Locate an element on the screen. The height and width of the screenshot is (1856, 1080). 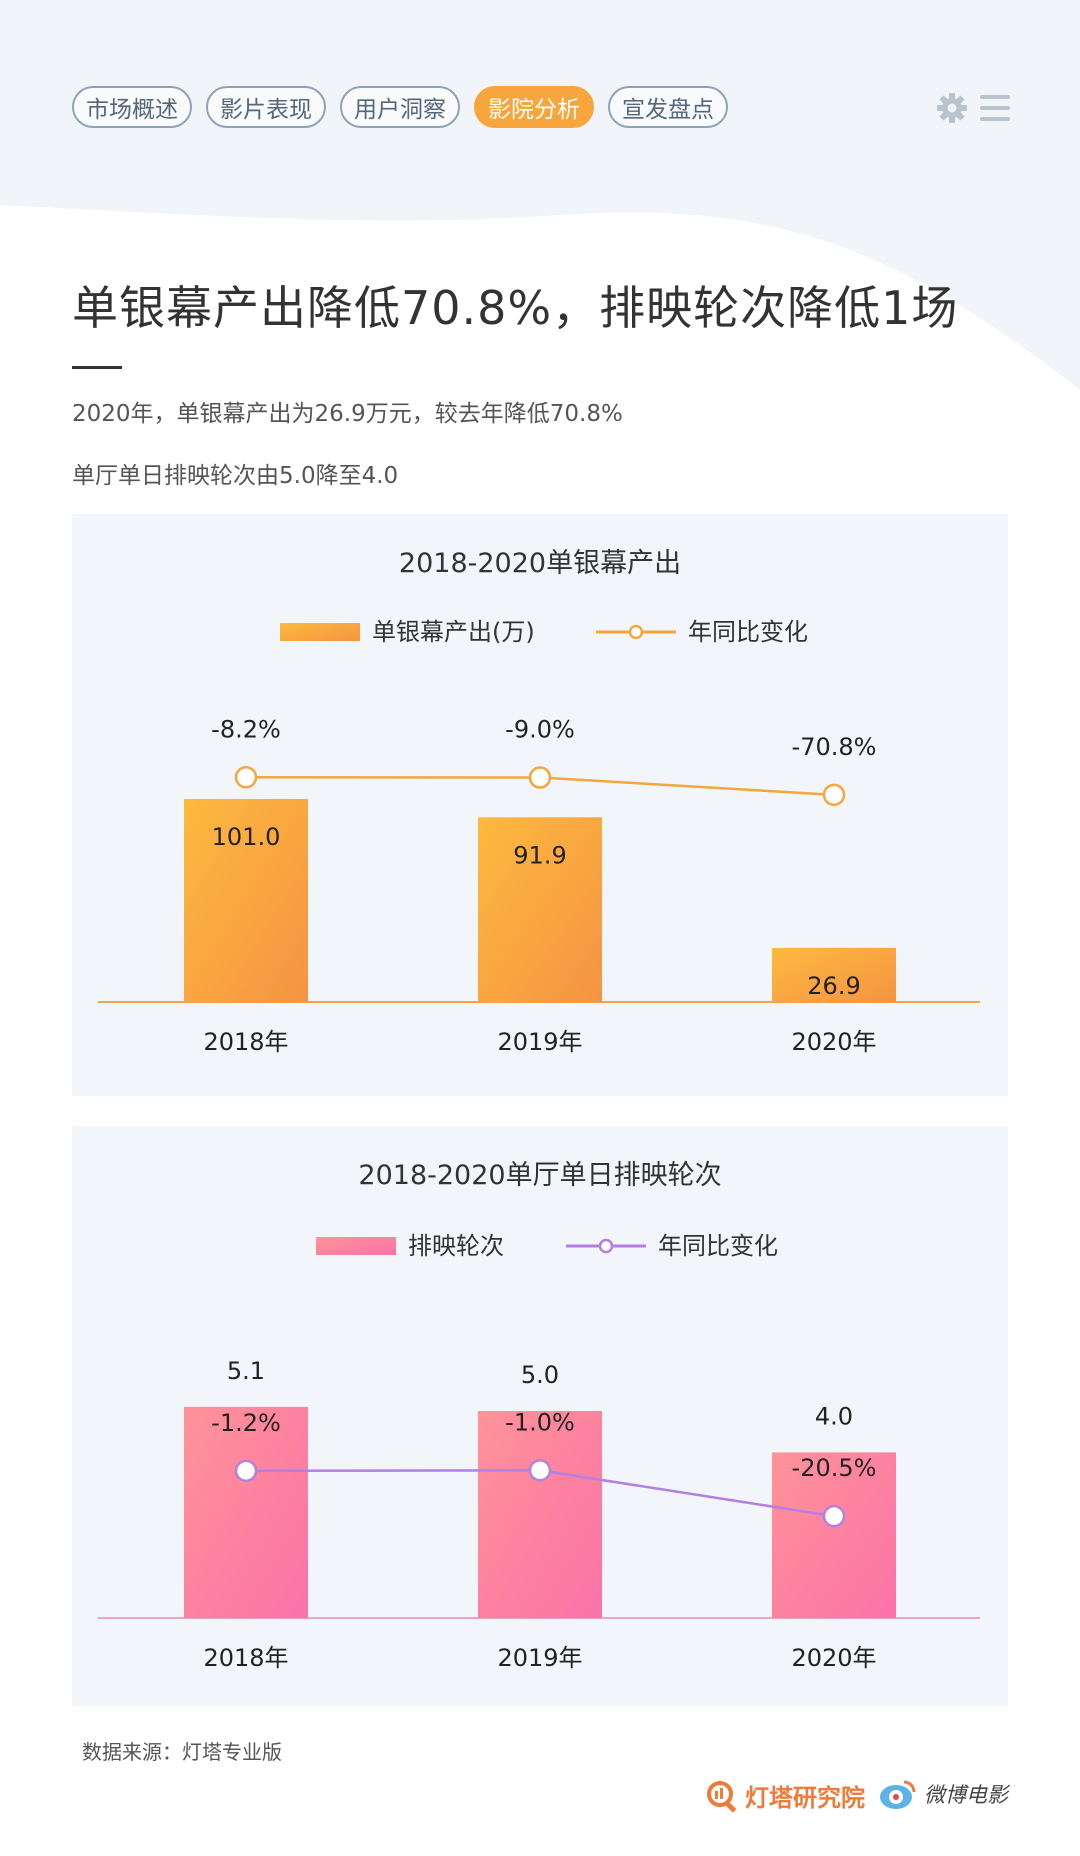
bar-value-label: 26.9 is located at coordinates (833, 986).